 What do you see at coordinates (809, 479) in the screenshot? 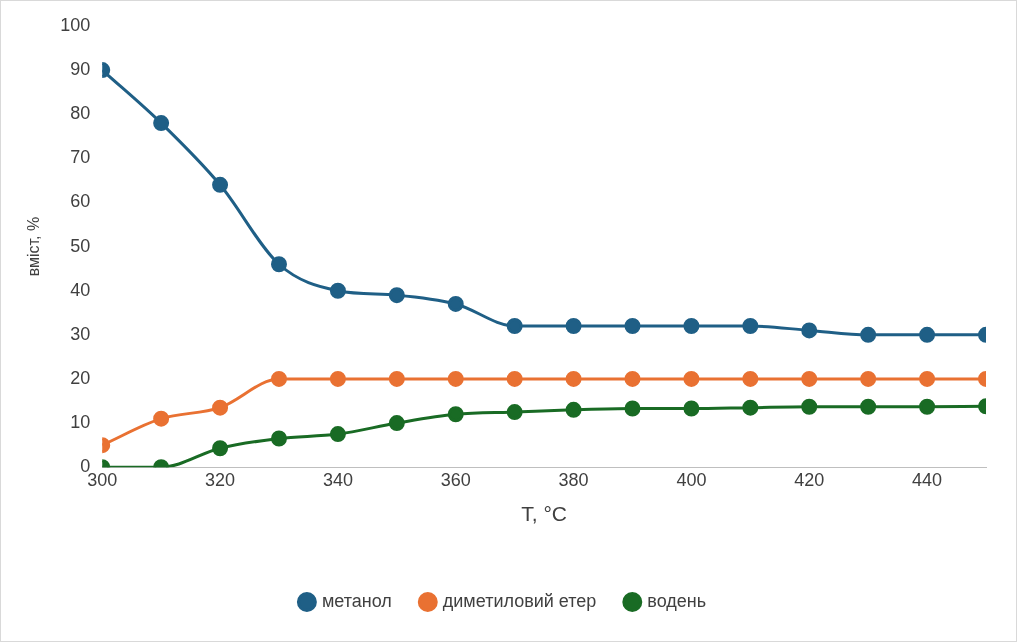
I see `x-tick-label: 420` at bounding box center [809, 479].